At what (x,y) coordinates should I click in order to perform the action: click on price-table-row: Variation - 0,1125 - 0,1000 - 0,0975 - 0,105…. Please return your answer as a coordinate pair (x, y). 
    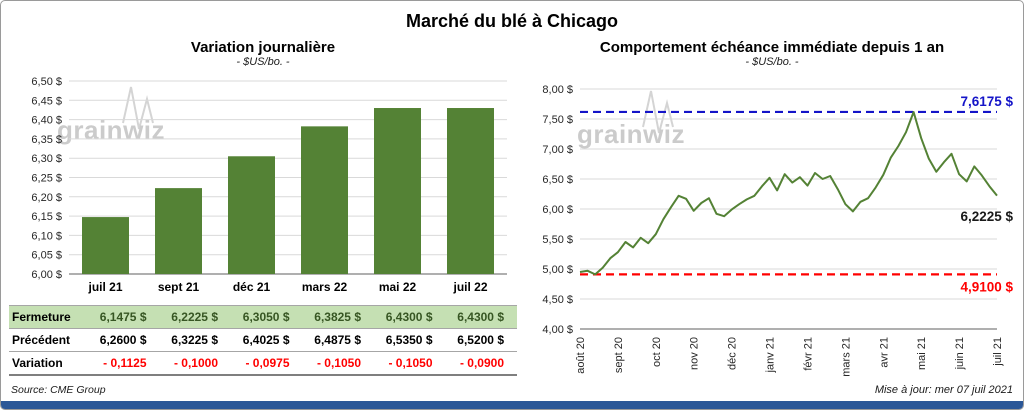
    Looking at the image, I should click on (263, 363).